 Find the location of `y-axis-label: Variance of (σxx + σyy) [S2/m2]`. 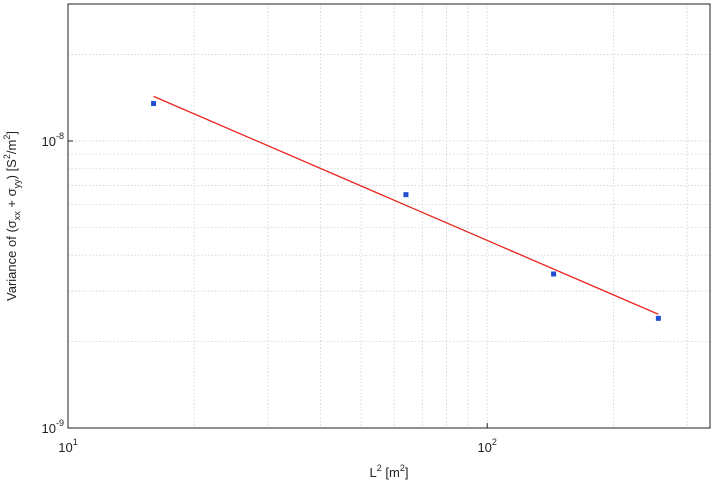

y-axis-label: Variance of (σxx + σyy) [S2/m2] is located at coordinates (12, 216).